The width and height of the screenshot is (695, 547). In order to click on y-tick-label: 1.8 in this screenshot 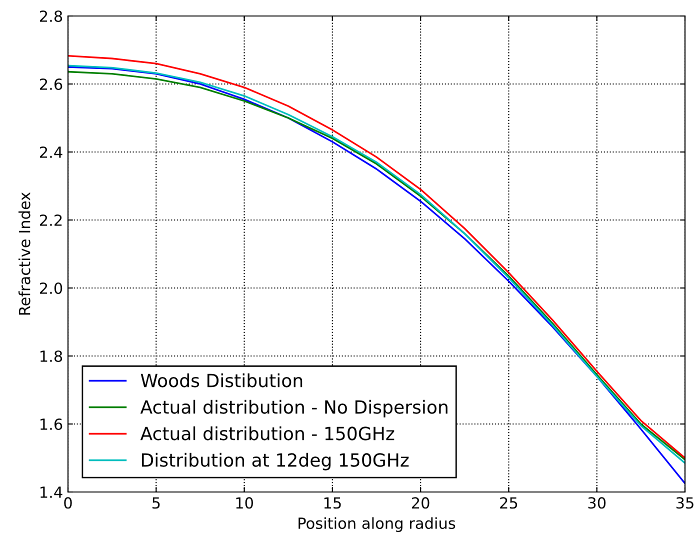, I will do `click(51, 356)`.